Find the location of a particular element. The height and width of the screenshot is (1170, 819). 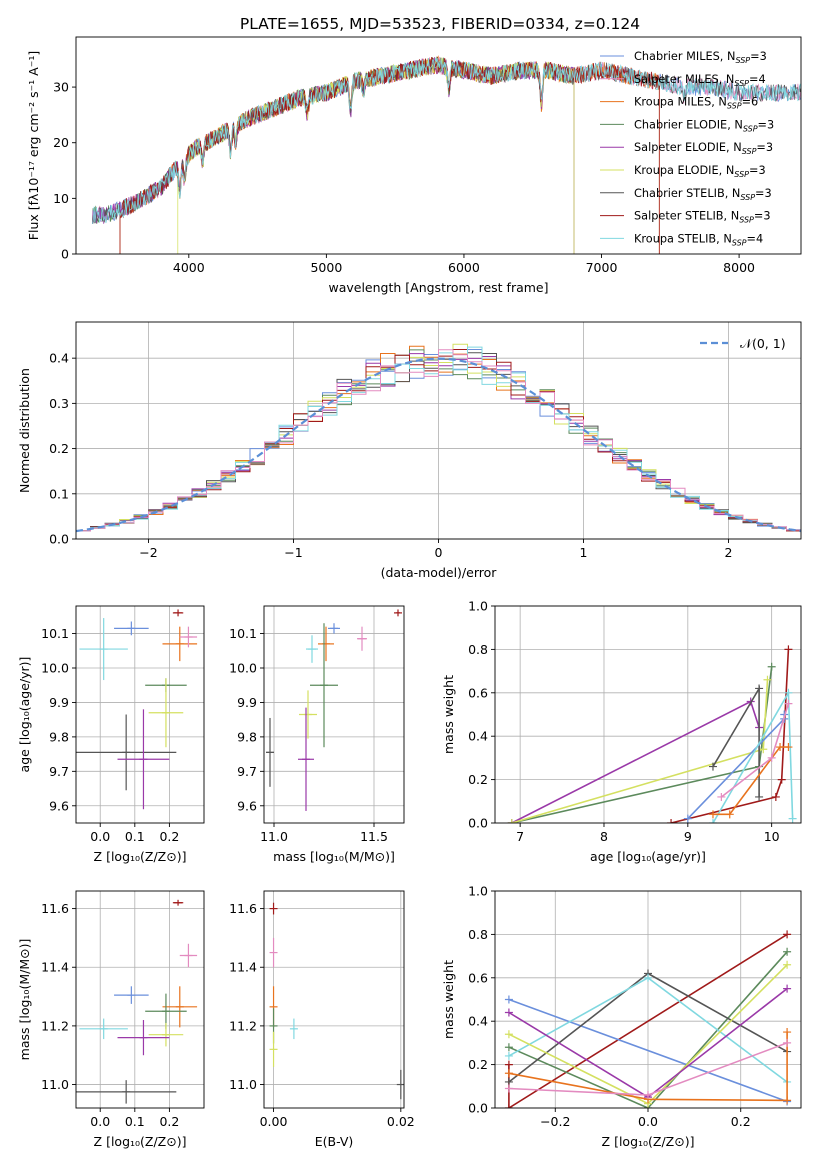

legend-name: Salpeter STELIB, N is located at coordinates (686, 216).